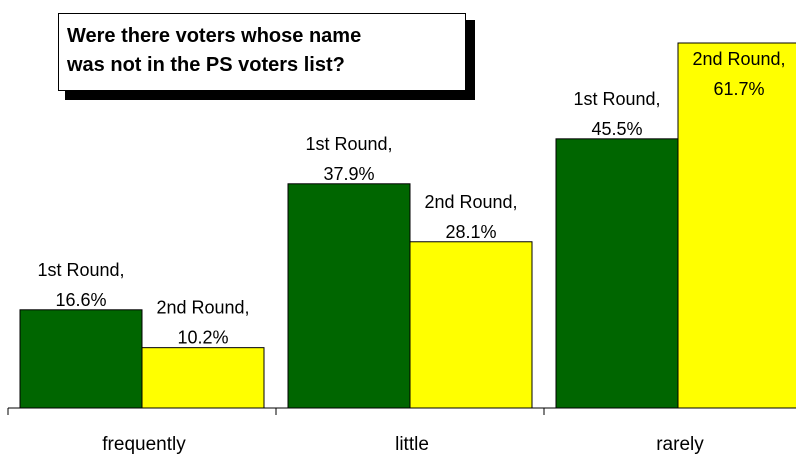 This screenshot has height=458, width=796. I want to click on data-label-1st-round-little-series: 1st Round,, so click(348, 144).